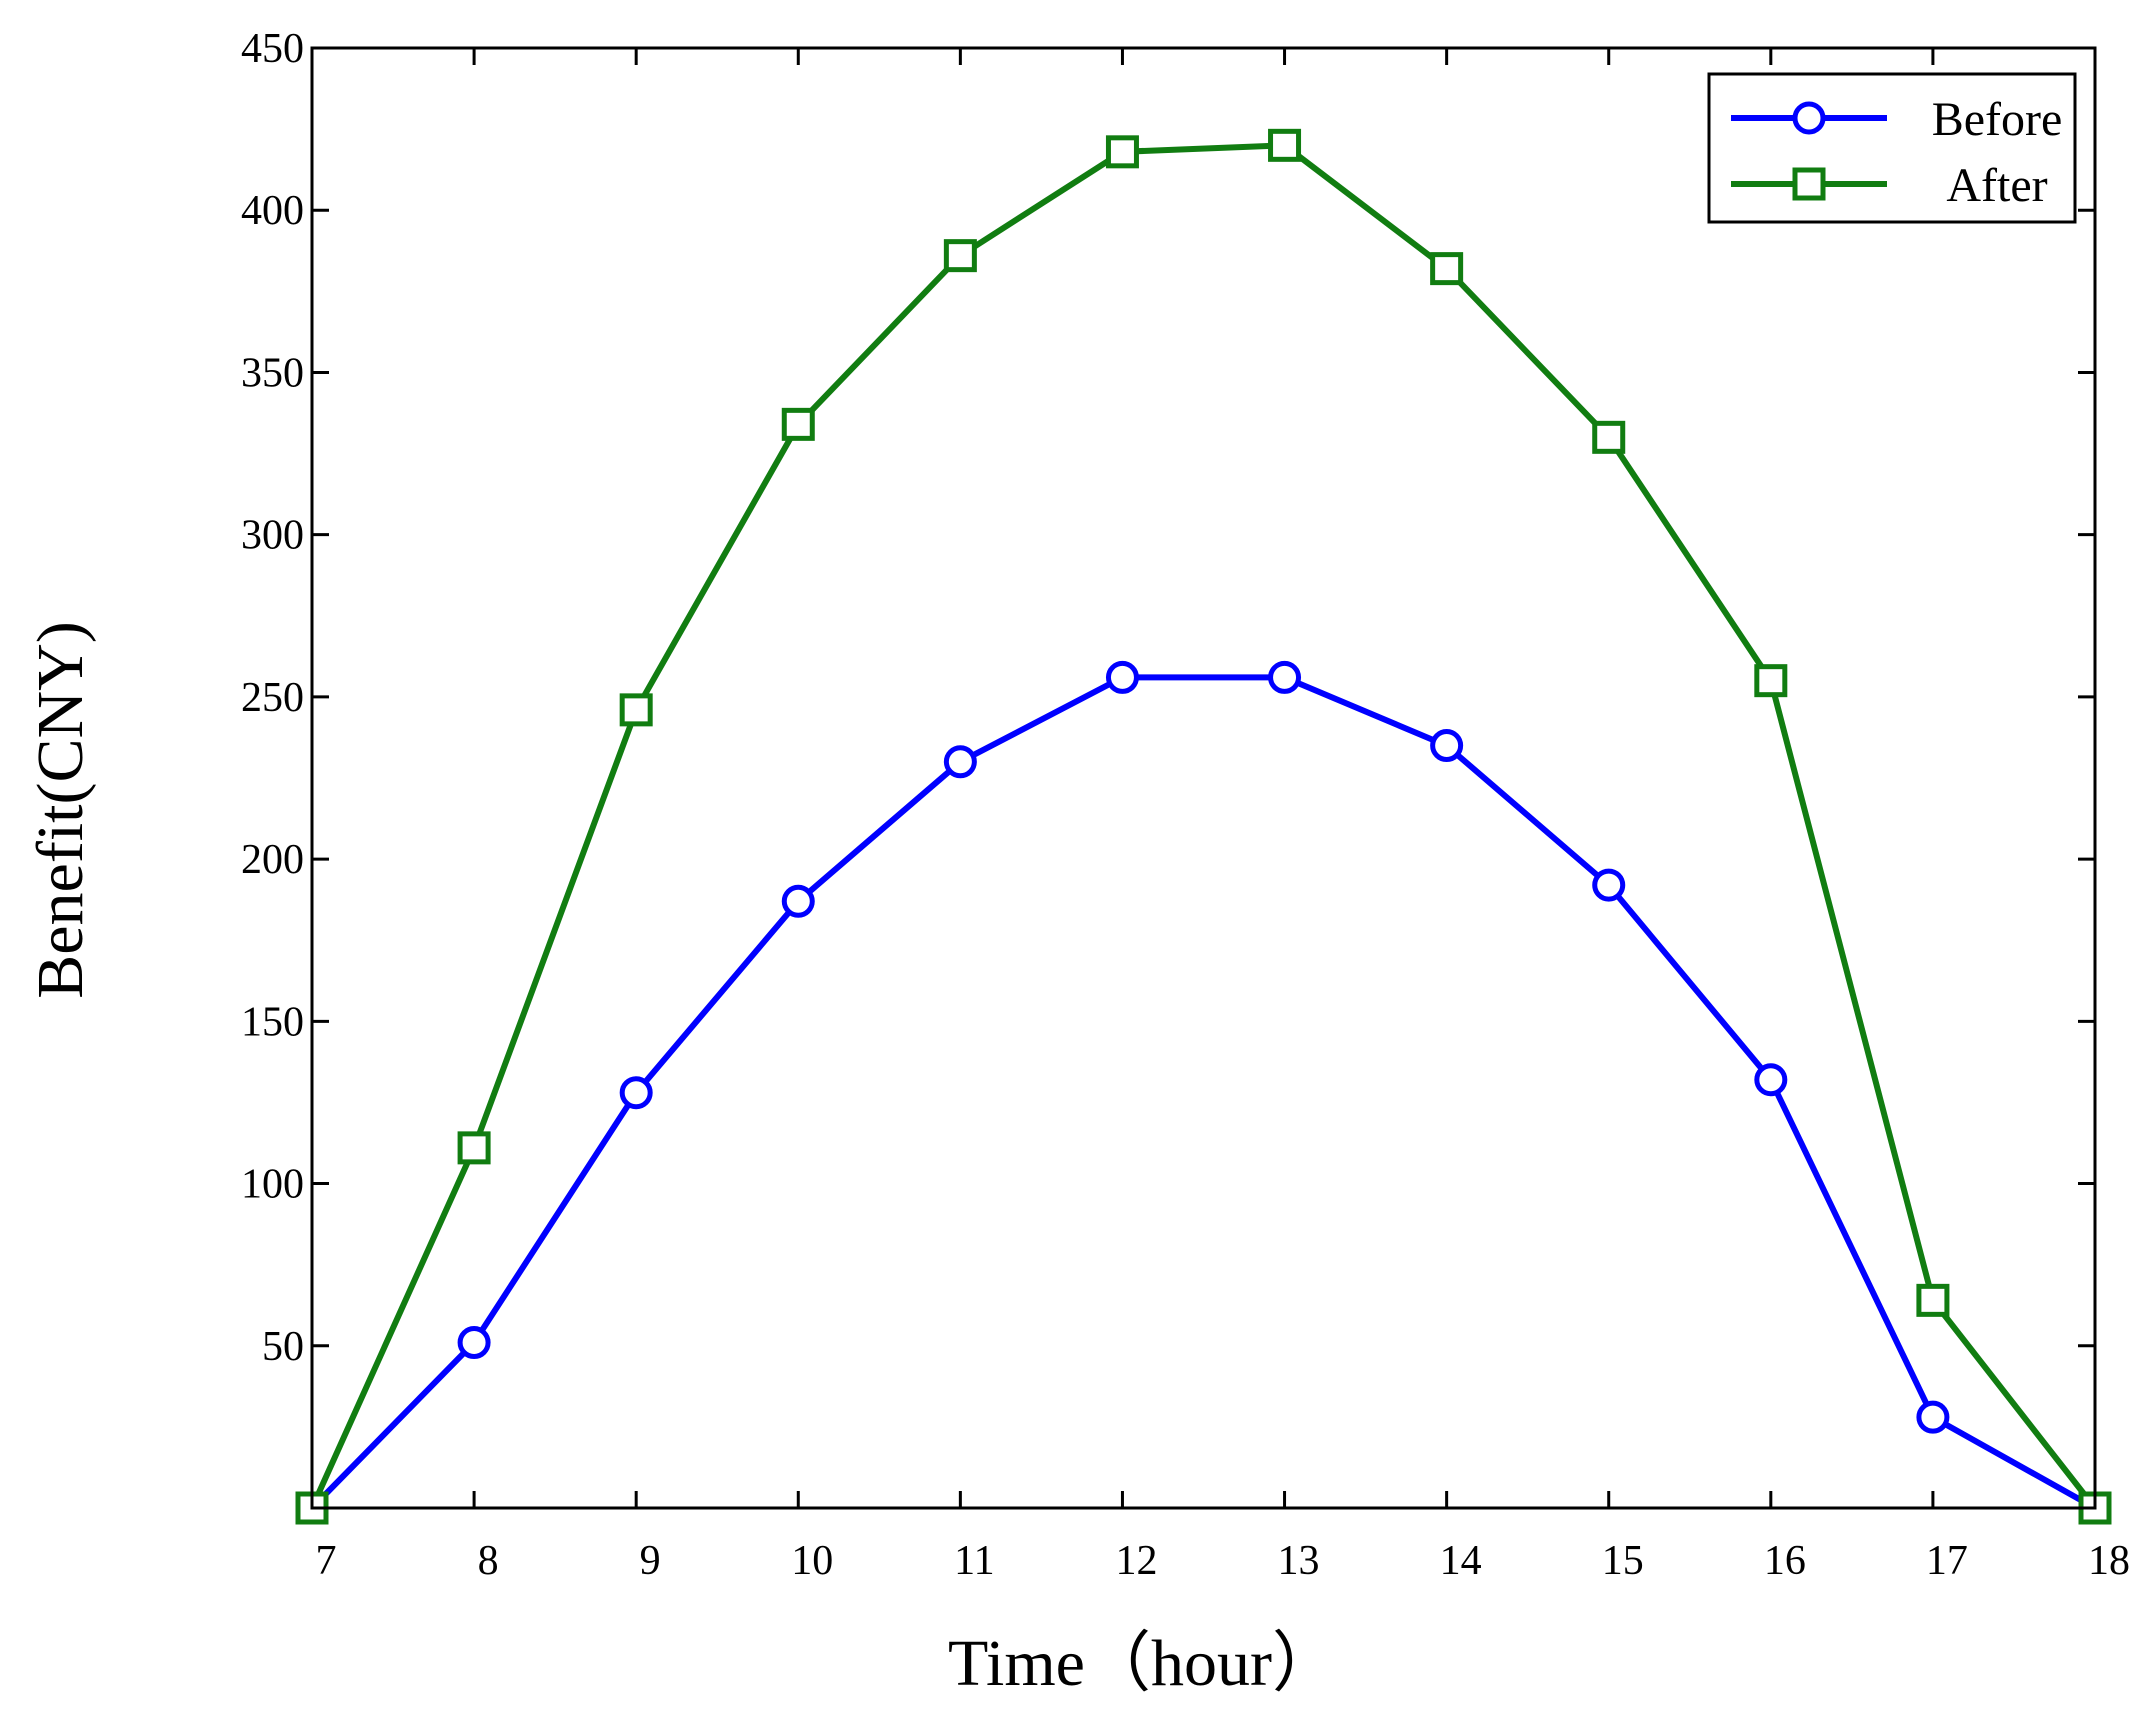  I want to click on x-tick-label: 7, so click(326, 1561).